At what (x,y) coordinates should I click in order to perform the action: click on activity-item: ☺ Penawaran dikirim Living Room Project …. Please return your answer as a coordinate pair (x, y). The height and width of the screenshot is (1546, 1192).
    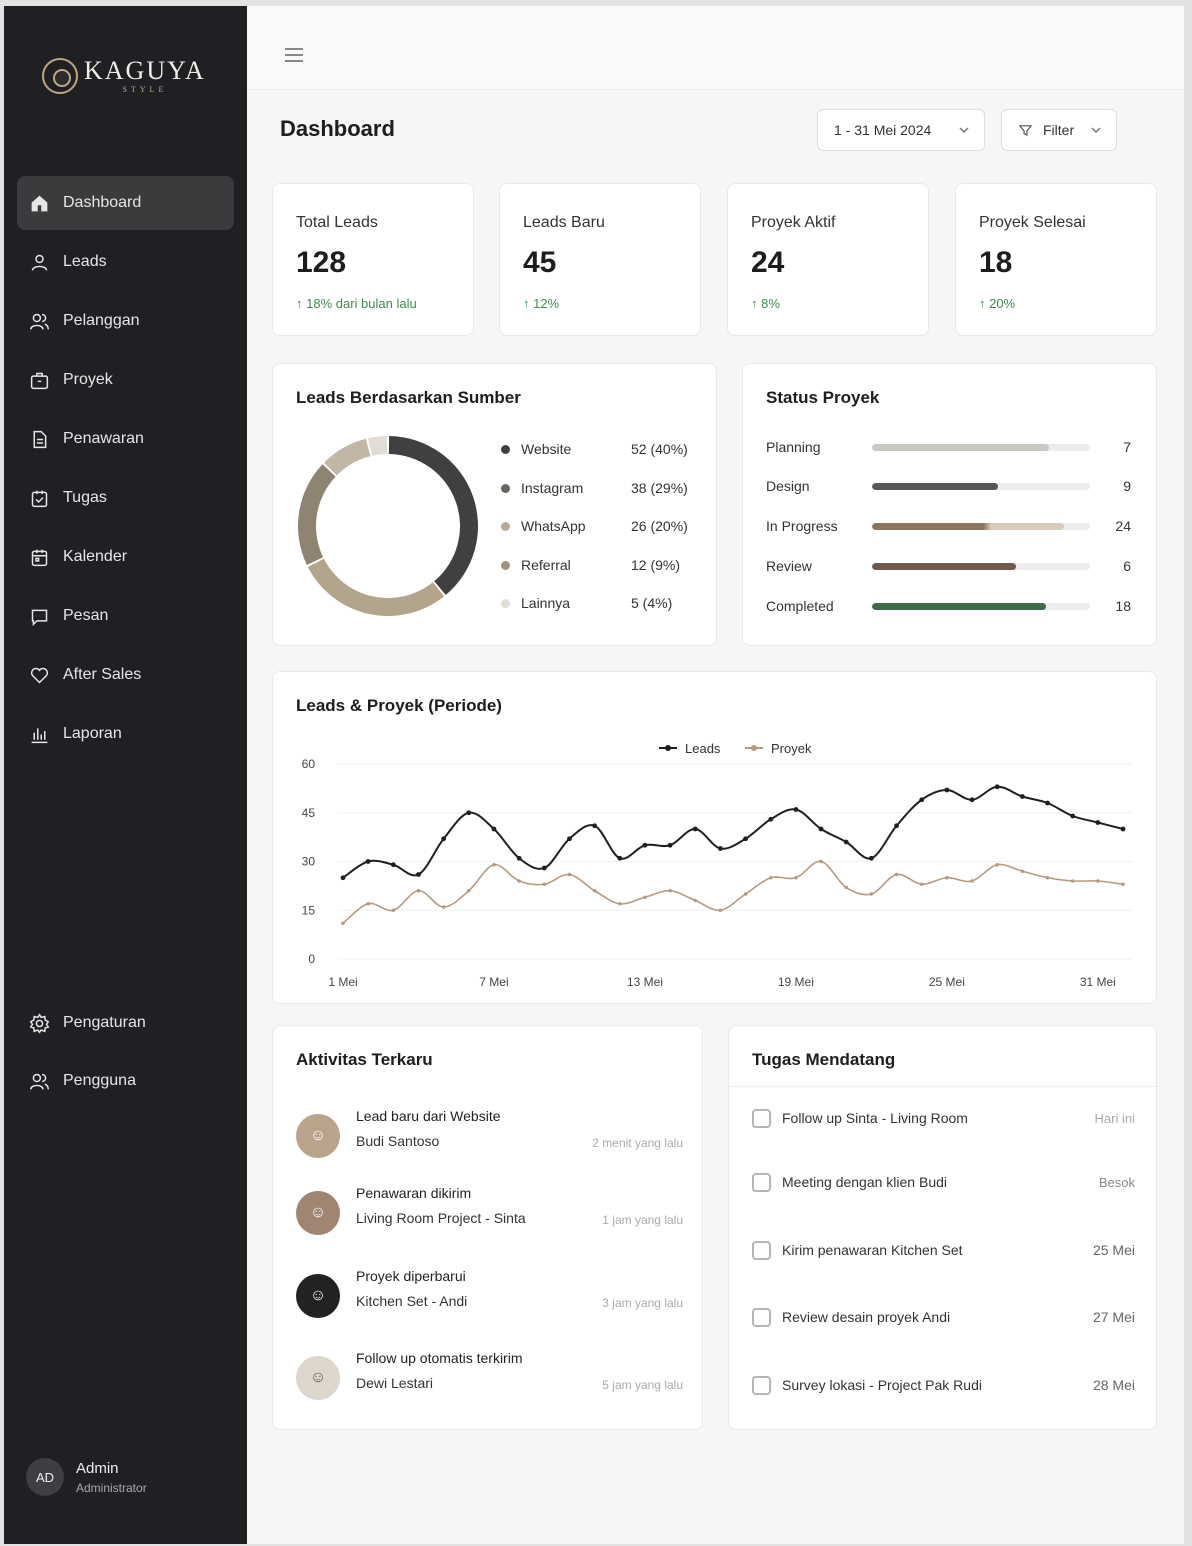
    Looking at the image, I should click on (489, 1215).